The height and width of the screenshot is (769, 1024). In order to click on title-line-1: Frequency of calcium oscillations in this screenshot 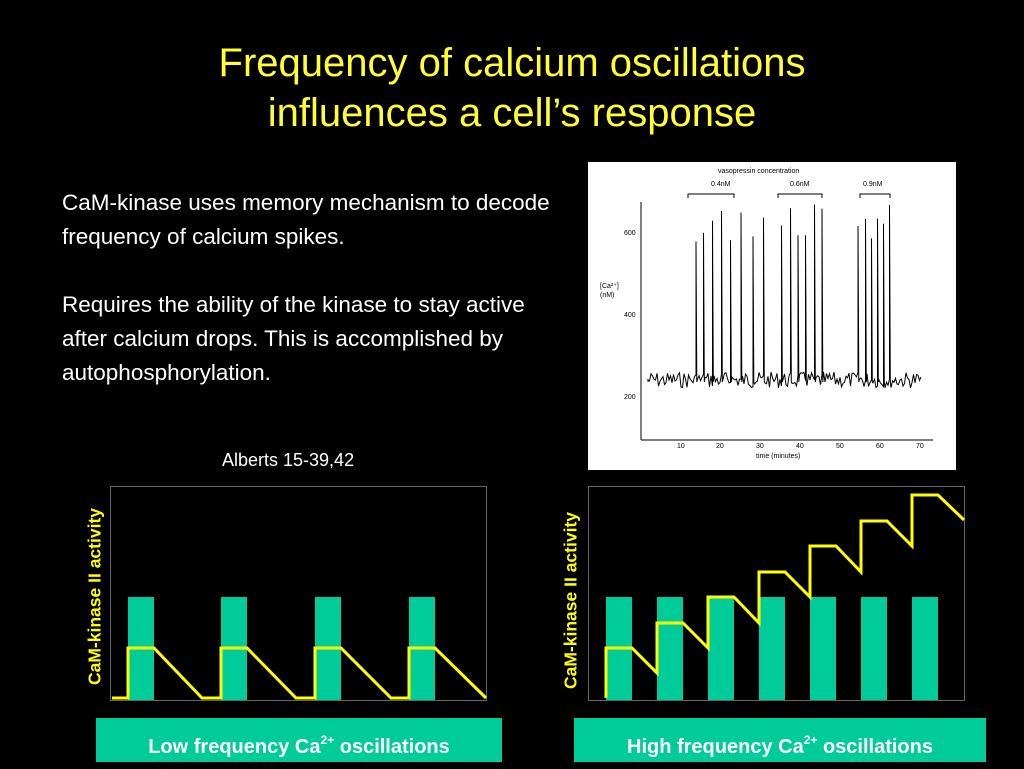, I will do `click(512, 63)`.